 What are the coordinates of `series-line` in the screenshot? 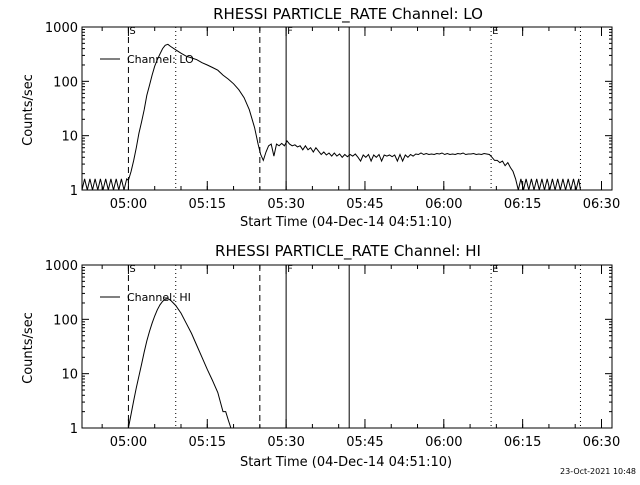 It's located at (179, 363).